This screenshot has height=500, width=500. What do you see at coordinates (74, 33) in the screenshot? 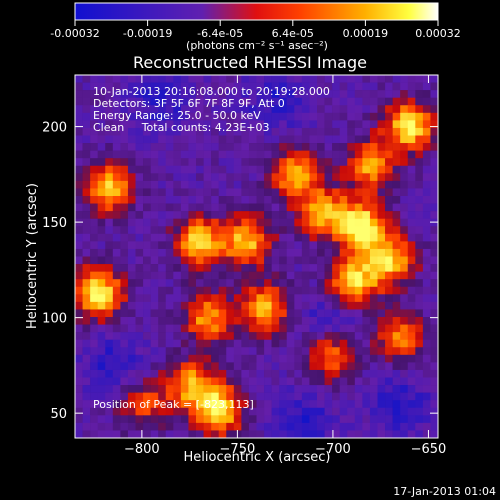
I see `colorbar-tick-label: -0.00032` at bounding box center [74, 33].